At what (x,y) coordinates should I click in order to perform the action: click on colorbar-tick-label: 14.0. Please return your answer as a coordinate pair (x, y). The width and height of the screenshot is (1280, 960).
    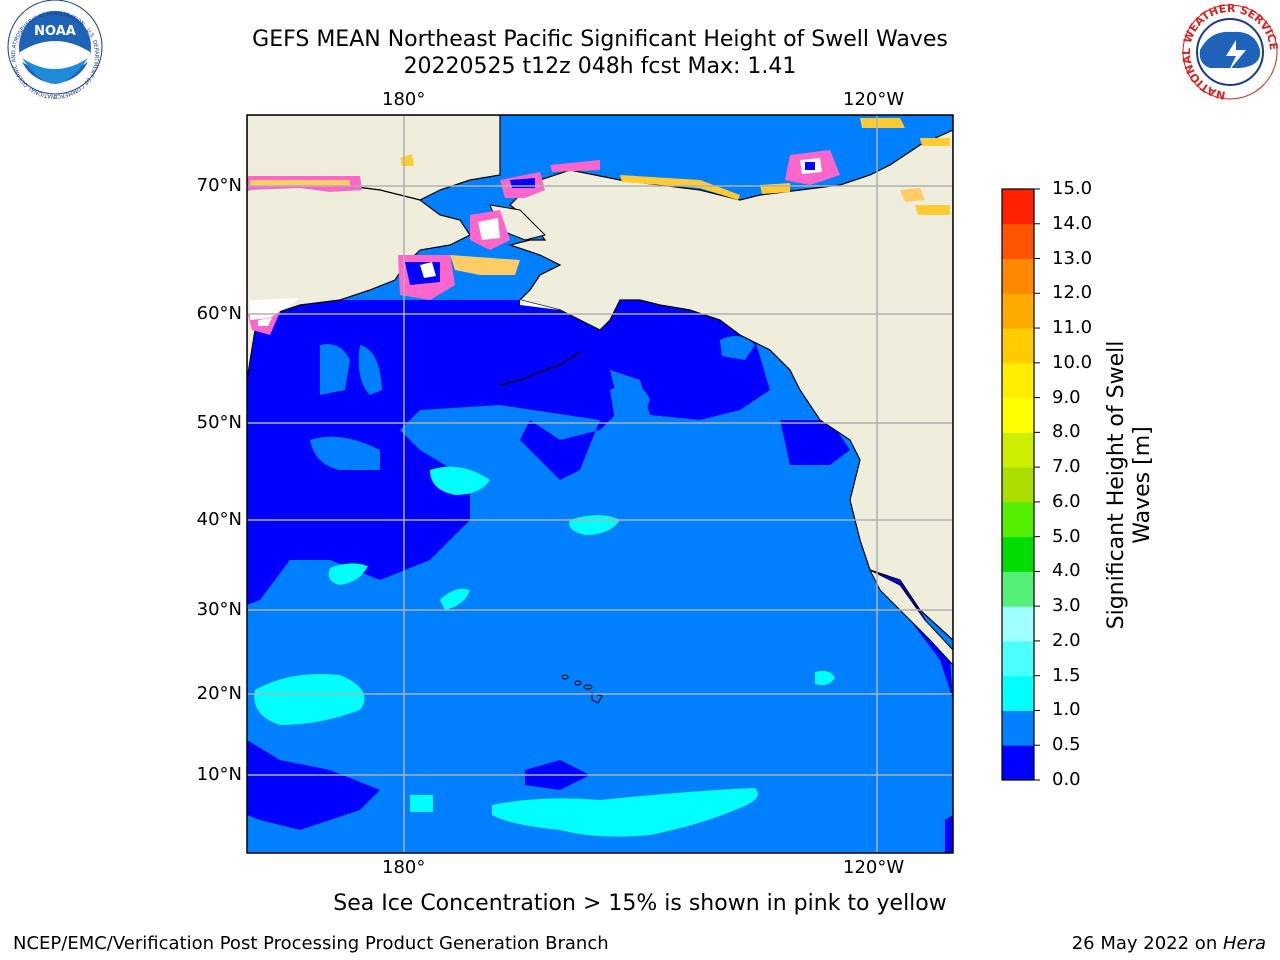
    Looking at the image, I should click on (1072, 223).